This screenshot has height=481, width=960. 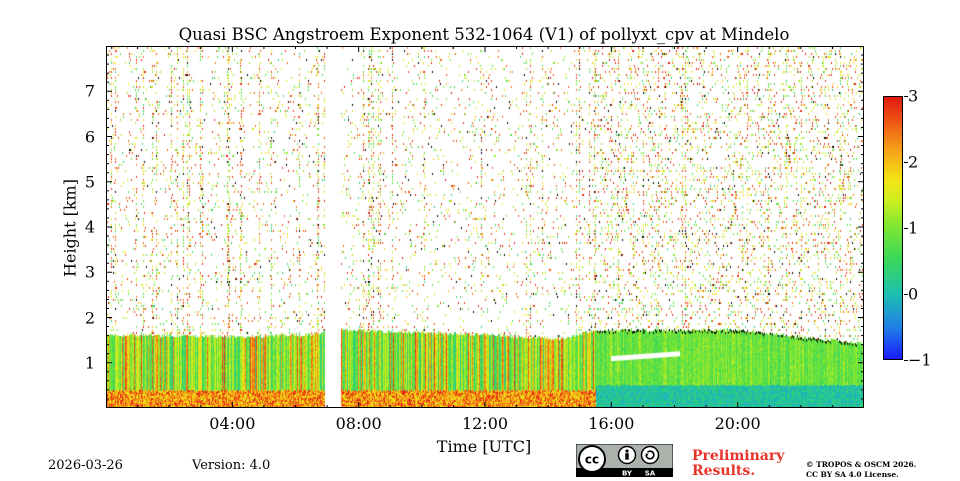 I want to click on colorbar-tick-label: 3, so click(x=913, y=96).